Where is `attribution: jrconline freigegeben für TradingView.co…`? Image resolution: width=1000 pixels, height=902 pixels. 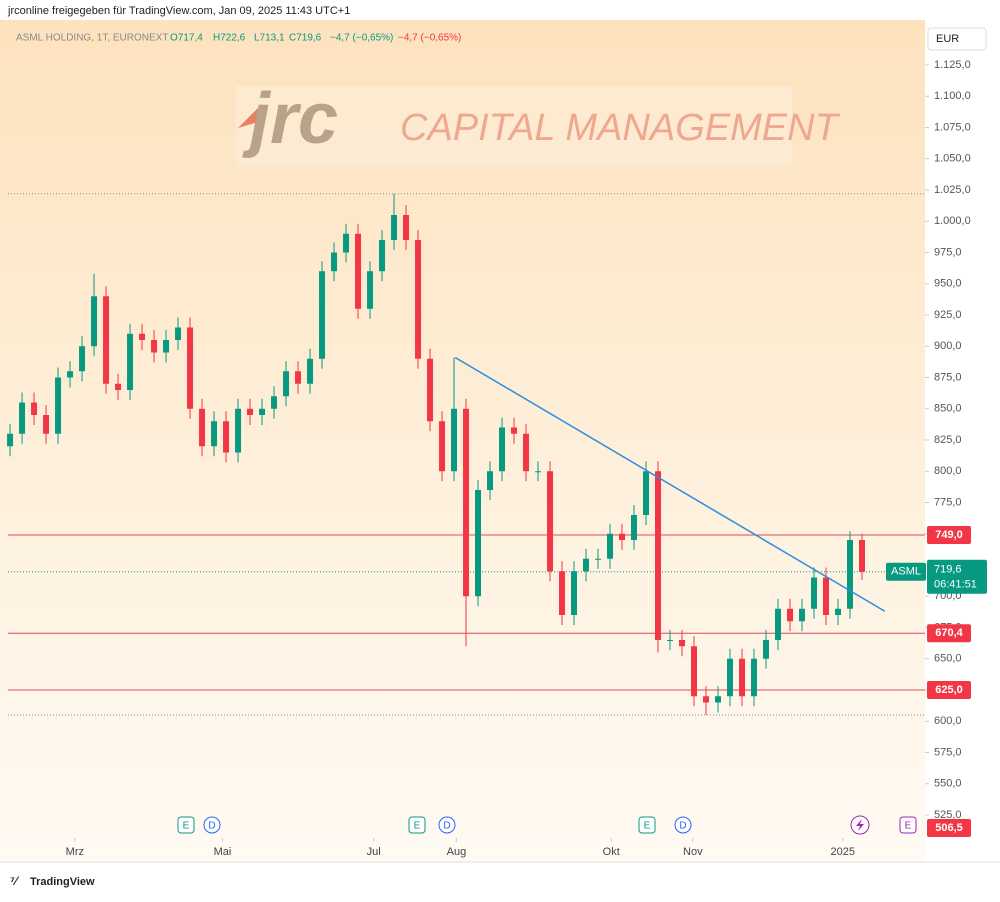
attribution: jrconline freigegeben für TradingView.co… is located at coordinates (178, 11).